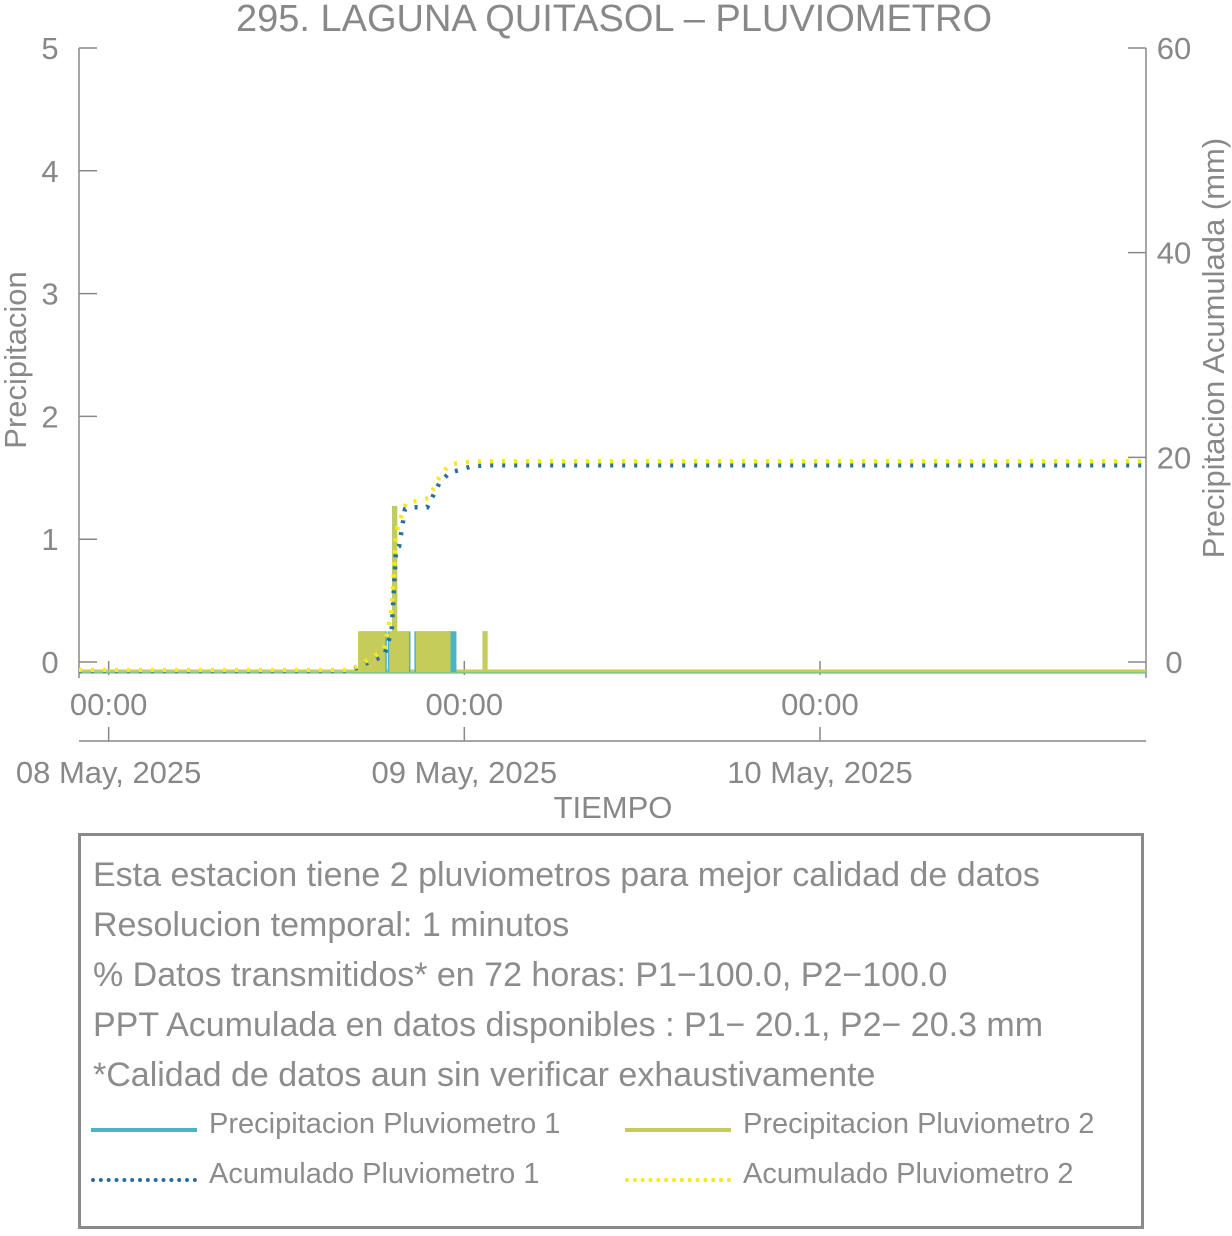 The width and height of the screenshot is (1232, 1236). Describe the element at coordinates (49, 539) in the screenshot. I see `y-tick-label-left: 1` at that location.